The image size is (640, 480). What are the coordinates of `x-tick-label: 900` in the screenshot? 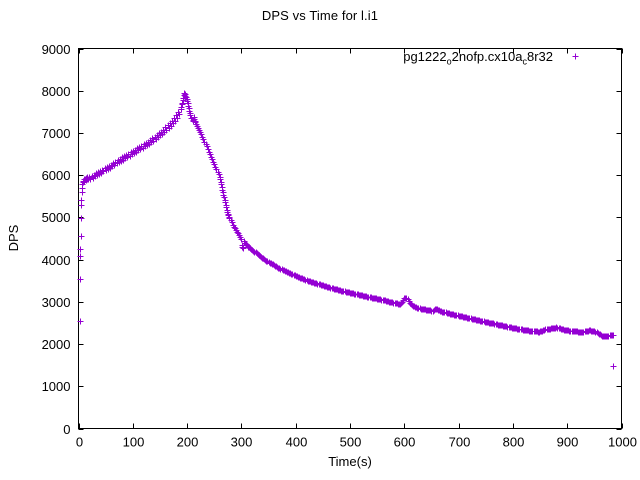 It's located at (568, 442).